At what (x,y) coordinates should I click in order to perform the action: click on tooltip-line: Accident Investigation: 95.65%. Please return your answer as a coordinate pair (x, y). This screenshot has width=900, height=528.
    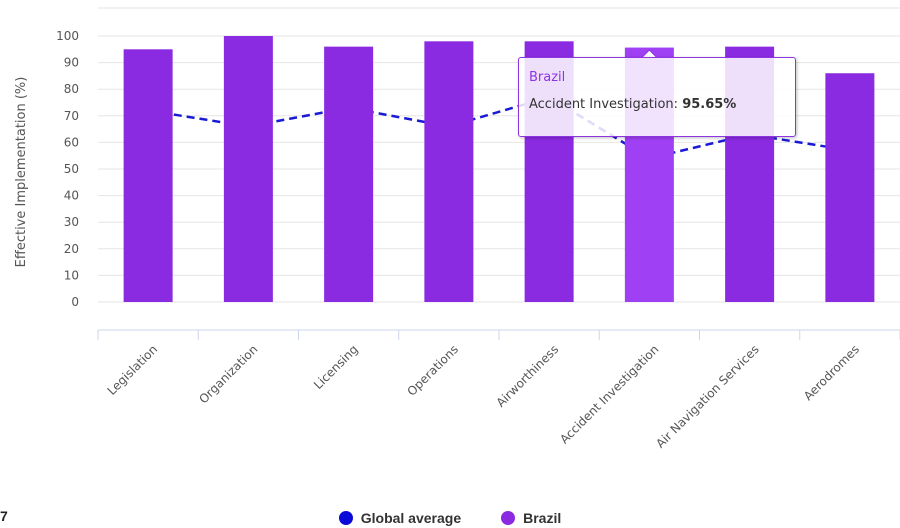
    Looking at the image, I should click on (657, 104).